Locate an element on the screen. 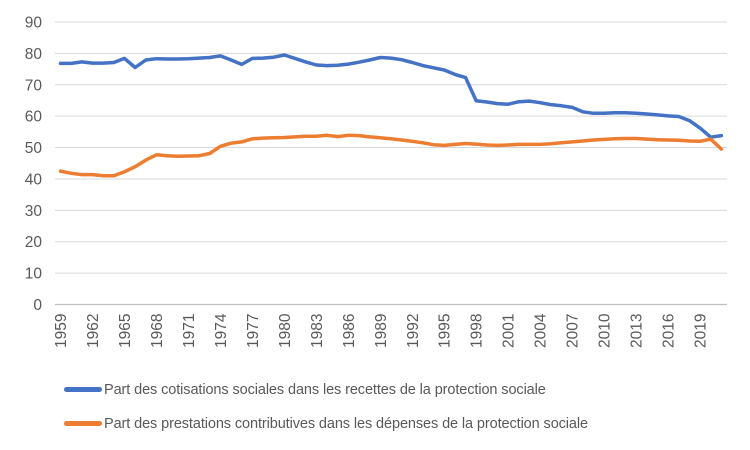  svg-text: 1992 is located at coordinates (413, 331).